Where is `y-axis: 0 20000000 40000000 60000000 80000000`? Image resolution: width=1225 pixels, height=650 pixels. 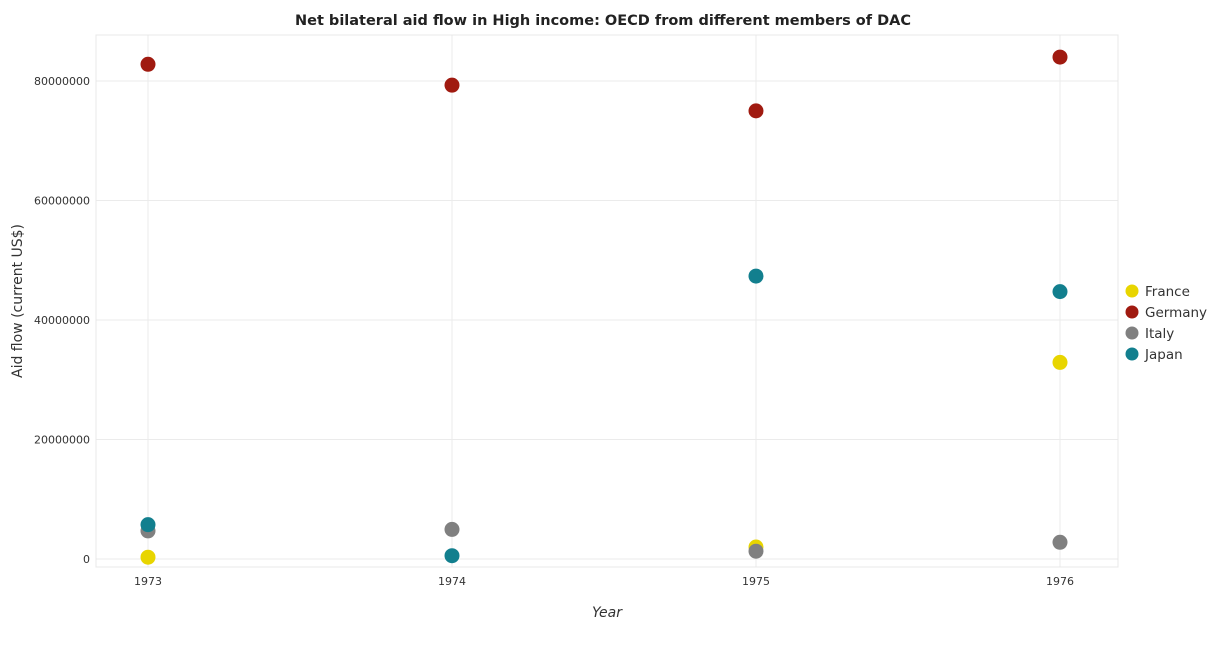 y-axis: 0 20000000 40000000 60000000 80000000 is located at coordinates (62, 320).